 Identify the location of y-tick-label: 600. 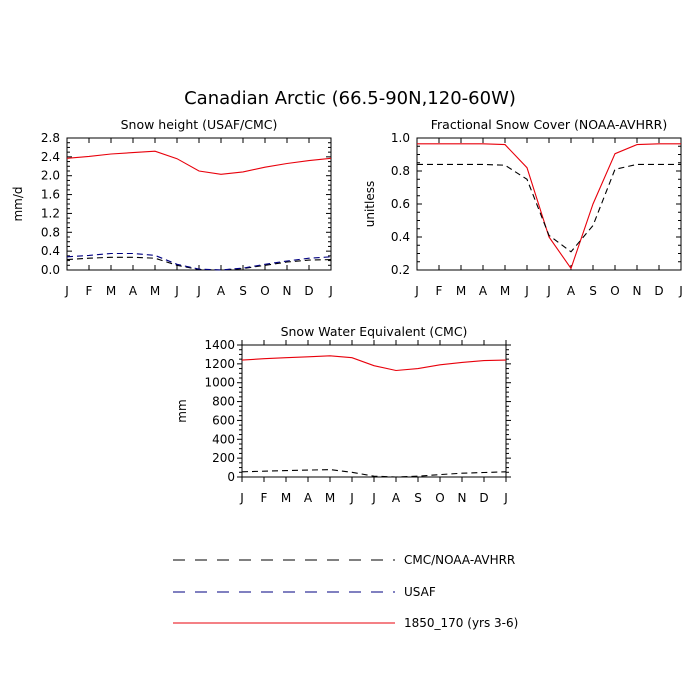
(223, 420).